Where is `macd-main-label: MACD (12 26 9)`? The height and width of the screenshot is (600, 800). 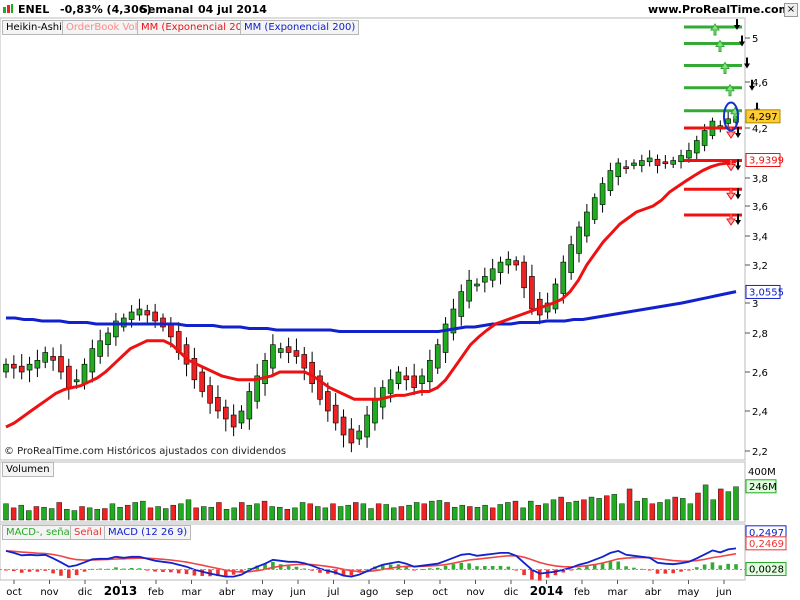 macd-main-label: MACD (12 26 9) is located at coordinates (148, 532).